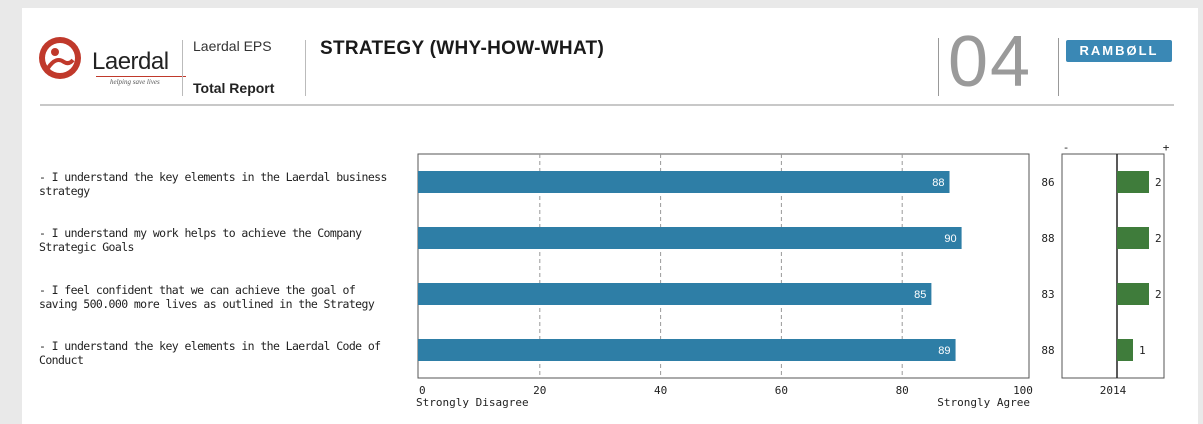 The width and height of the screenshot is (1203, 424). Describe the element at coordinates (1047, 294) in the screenshot. I see `previous-score-label: 83` at that location.